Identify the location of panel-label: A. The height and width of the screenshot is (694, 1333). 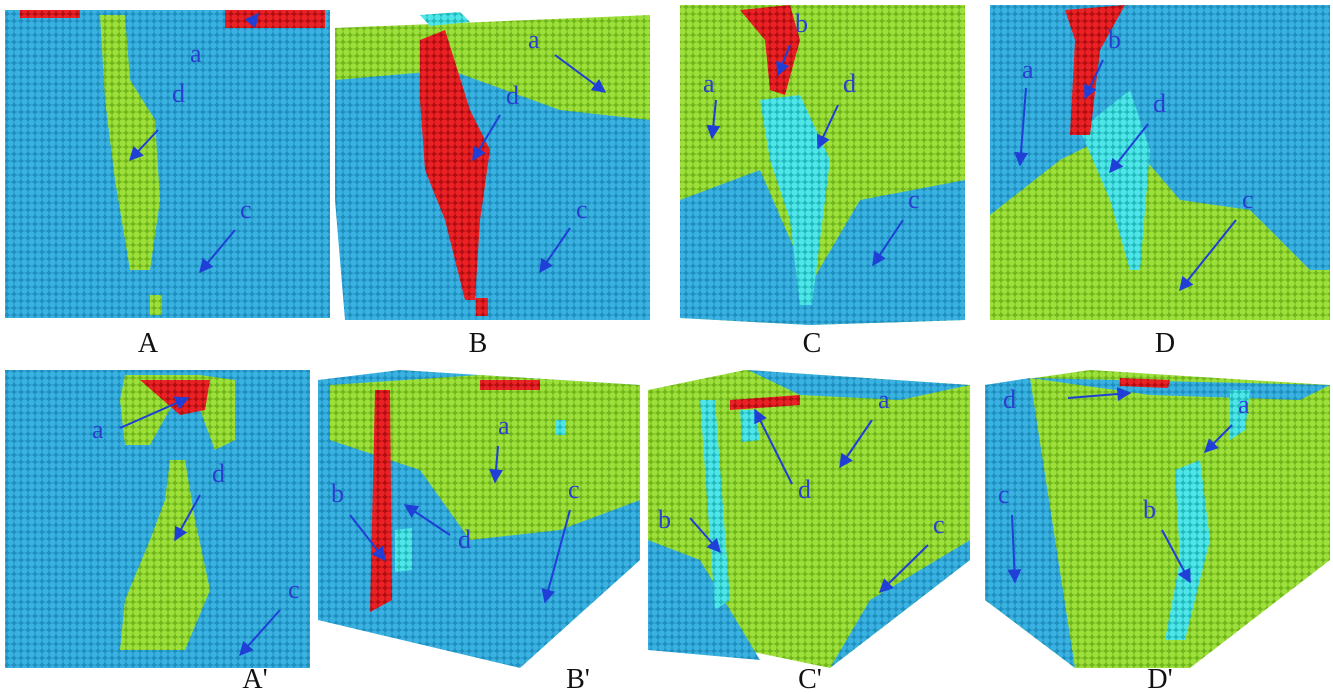
(148, 343).